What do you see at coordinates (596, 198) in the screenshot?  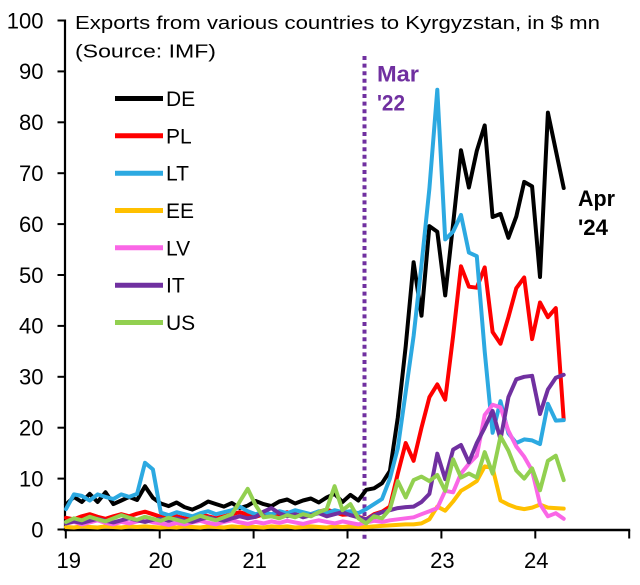 I see `svg-text: Apr` at bounding box center [596, 198].